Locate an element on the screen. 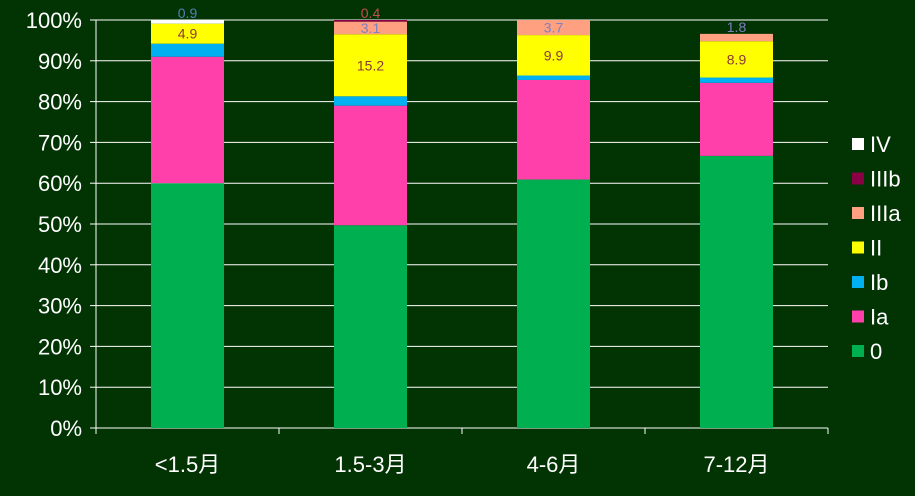 The width and height of the screenshot is (915, 496). legend-label: IV is located at coordinates (880, 144).